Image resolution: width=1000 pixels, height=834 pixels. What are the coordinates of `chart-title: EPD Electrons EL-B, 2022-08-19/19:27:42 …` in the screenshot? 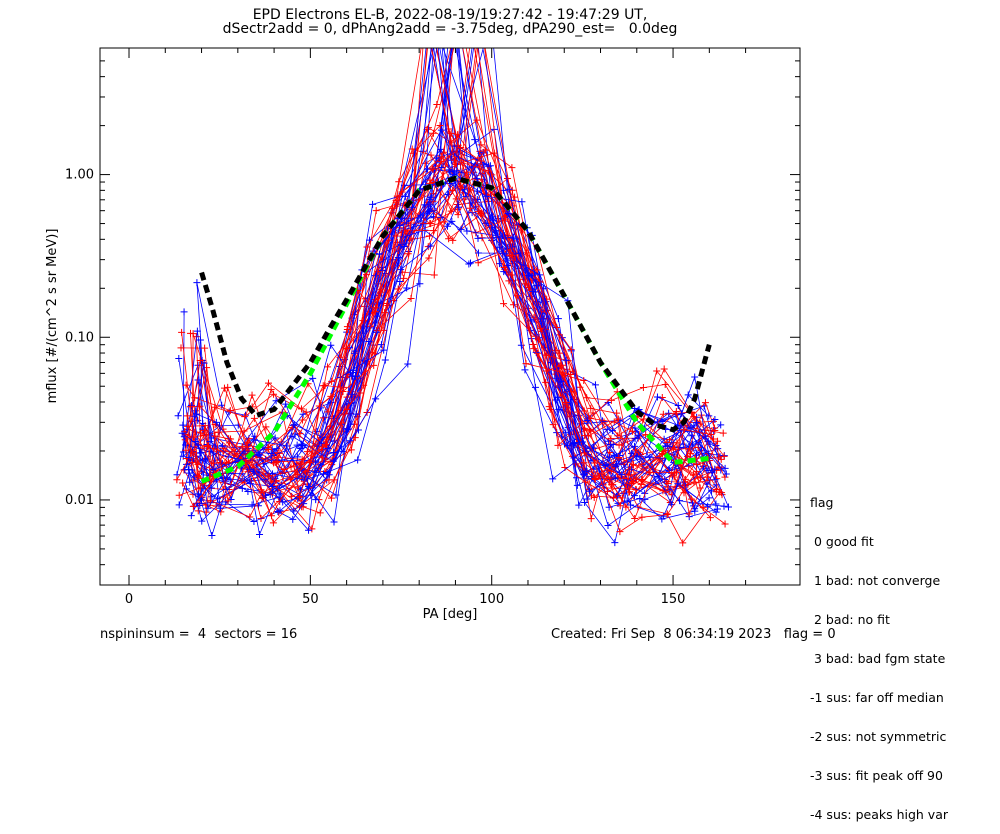 It's located at (450, 15).